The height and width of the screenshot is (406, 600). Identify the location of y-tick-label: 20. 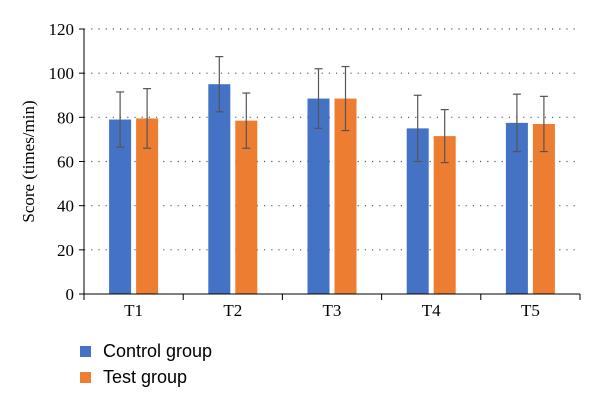
(65, 250).